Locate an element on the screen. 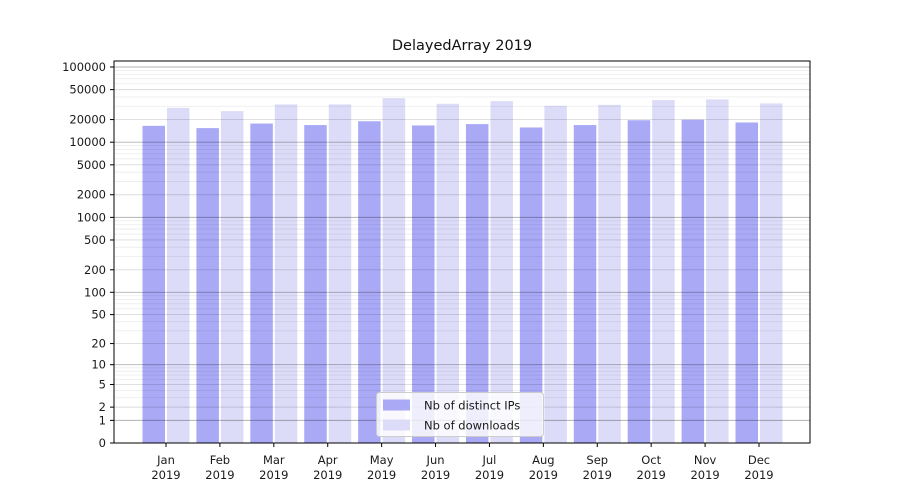  x-tick-label-month: Oct is located at coordinates (651, 460).